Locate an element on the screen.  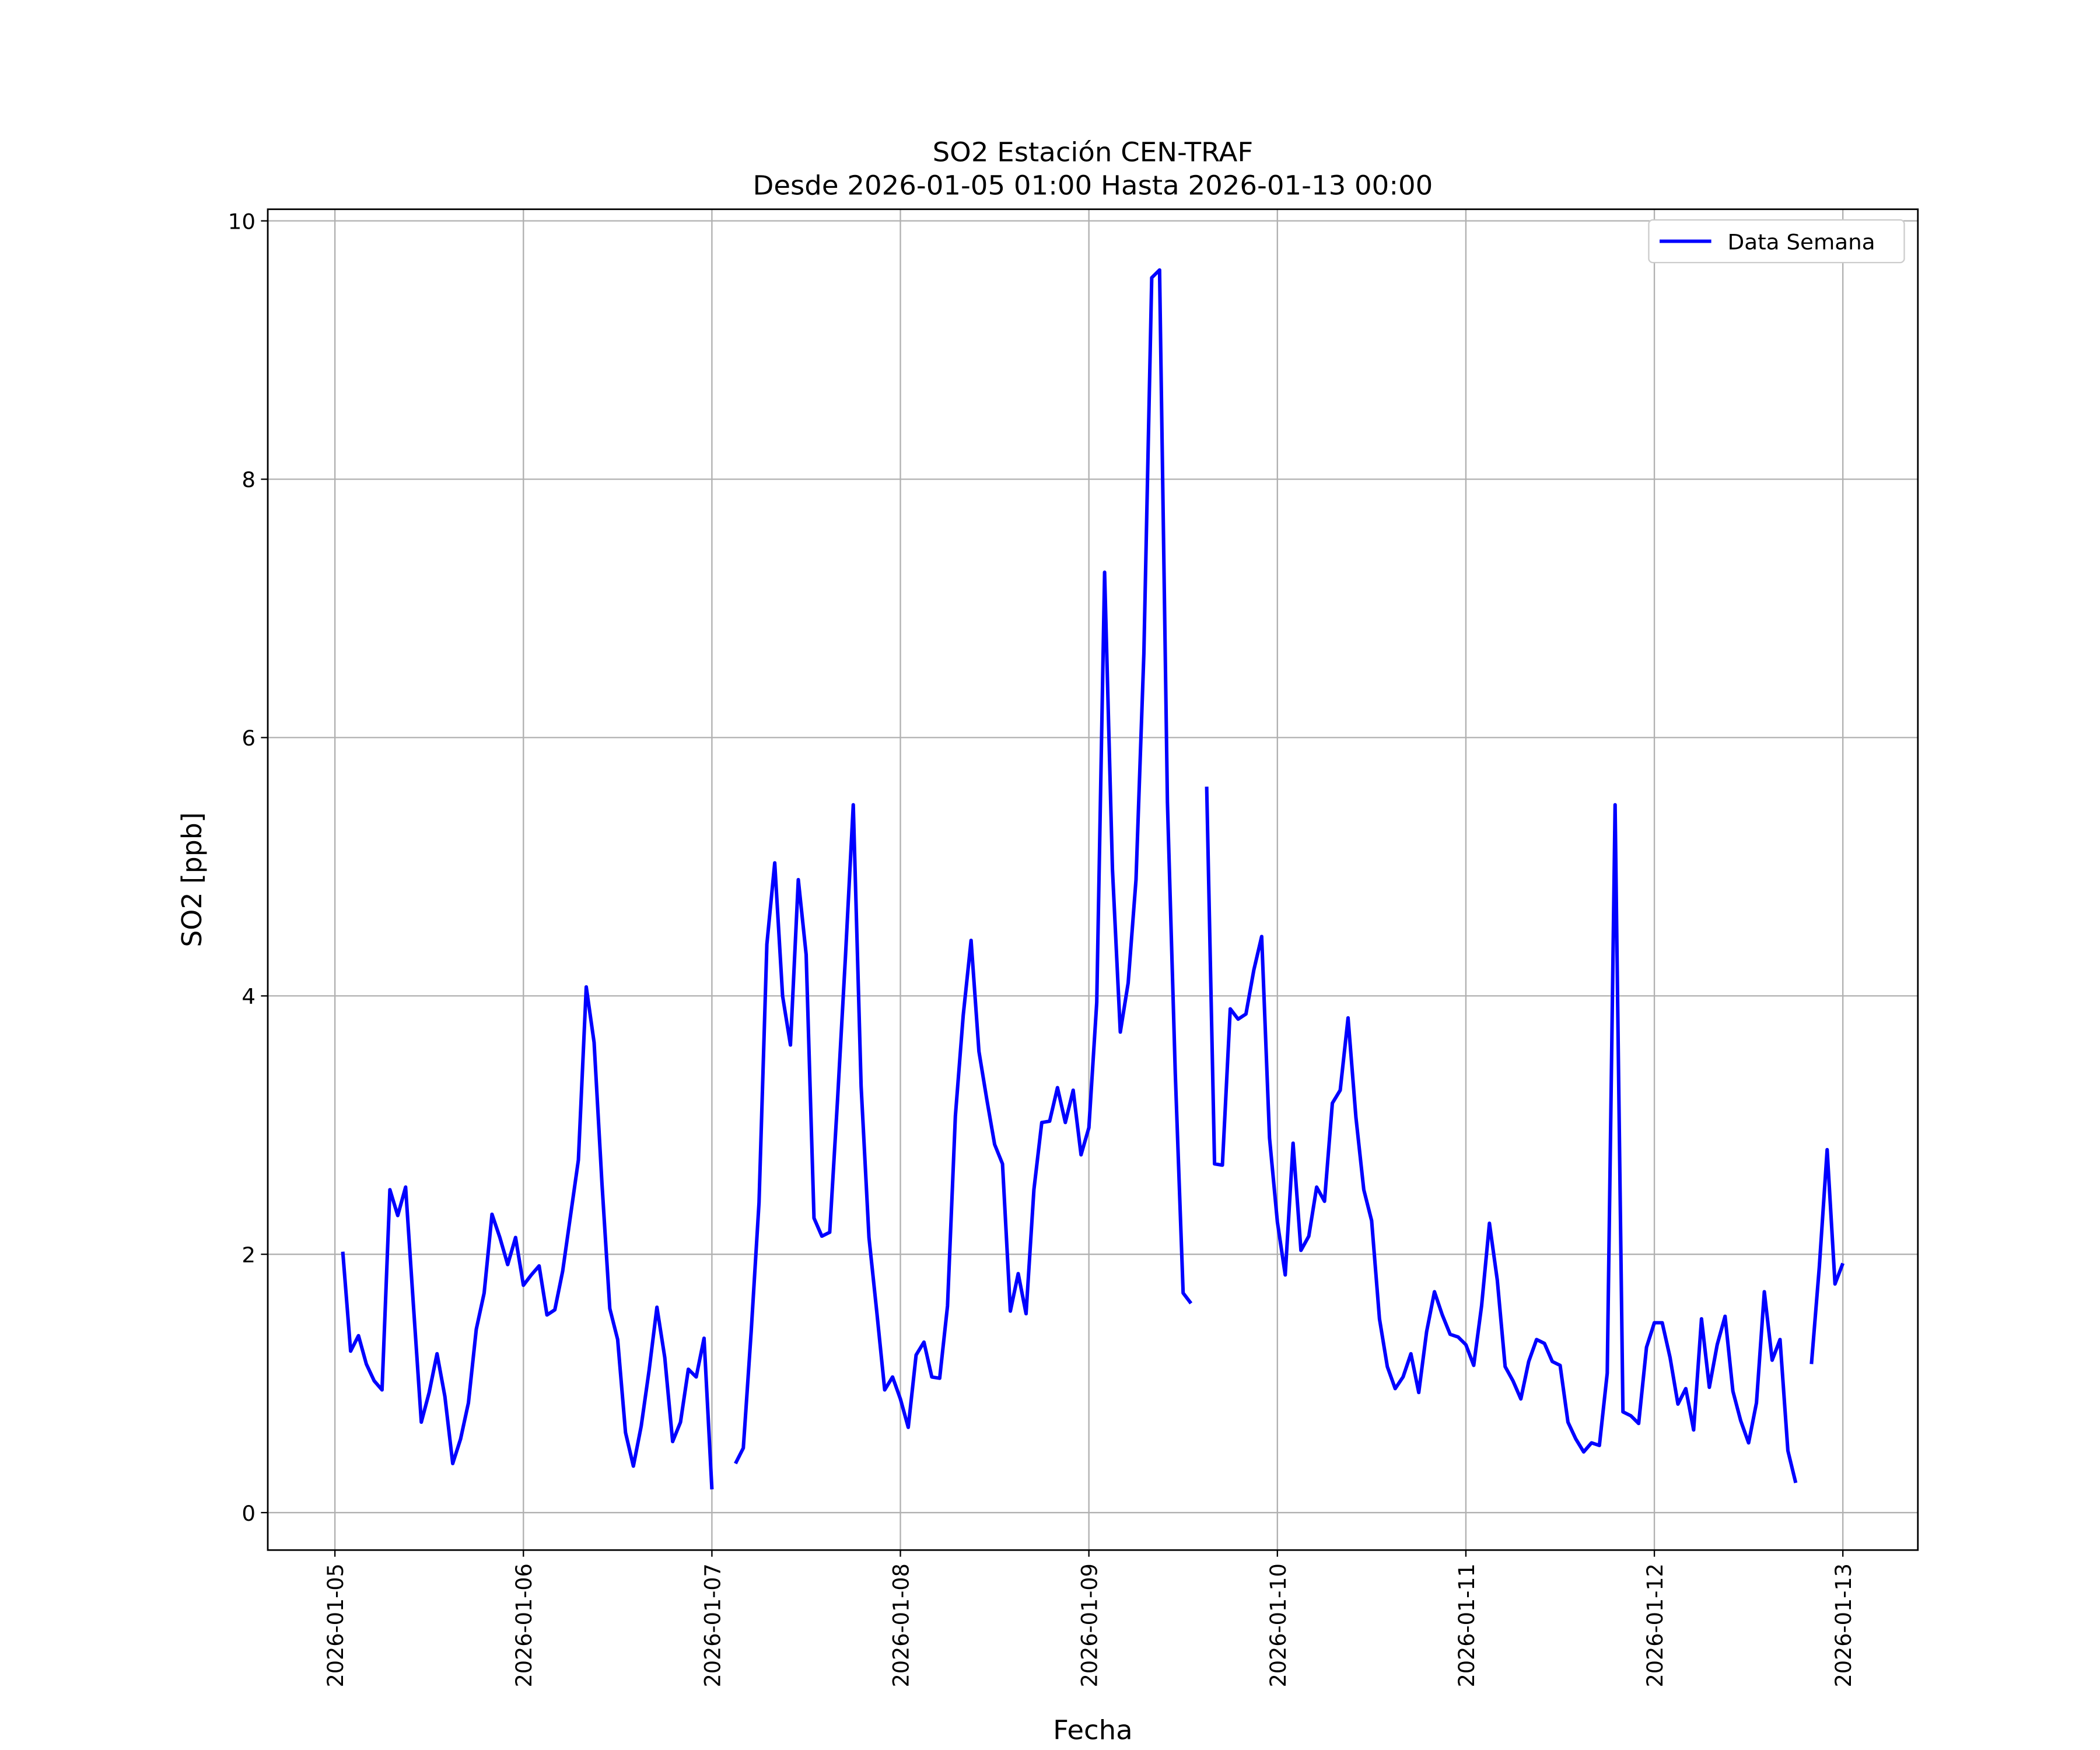
y-tick-label: 6 is located at coordinates (249, 738).